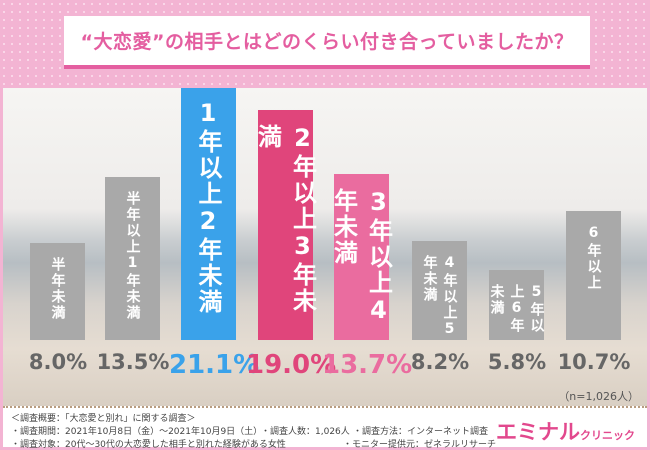  I want to click on survey-count: ・調査人数：1,026人, so click(305, 432).